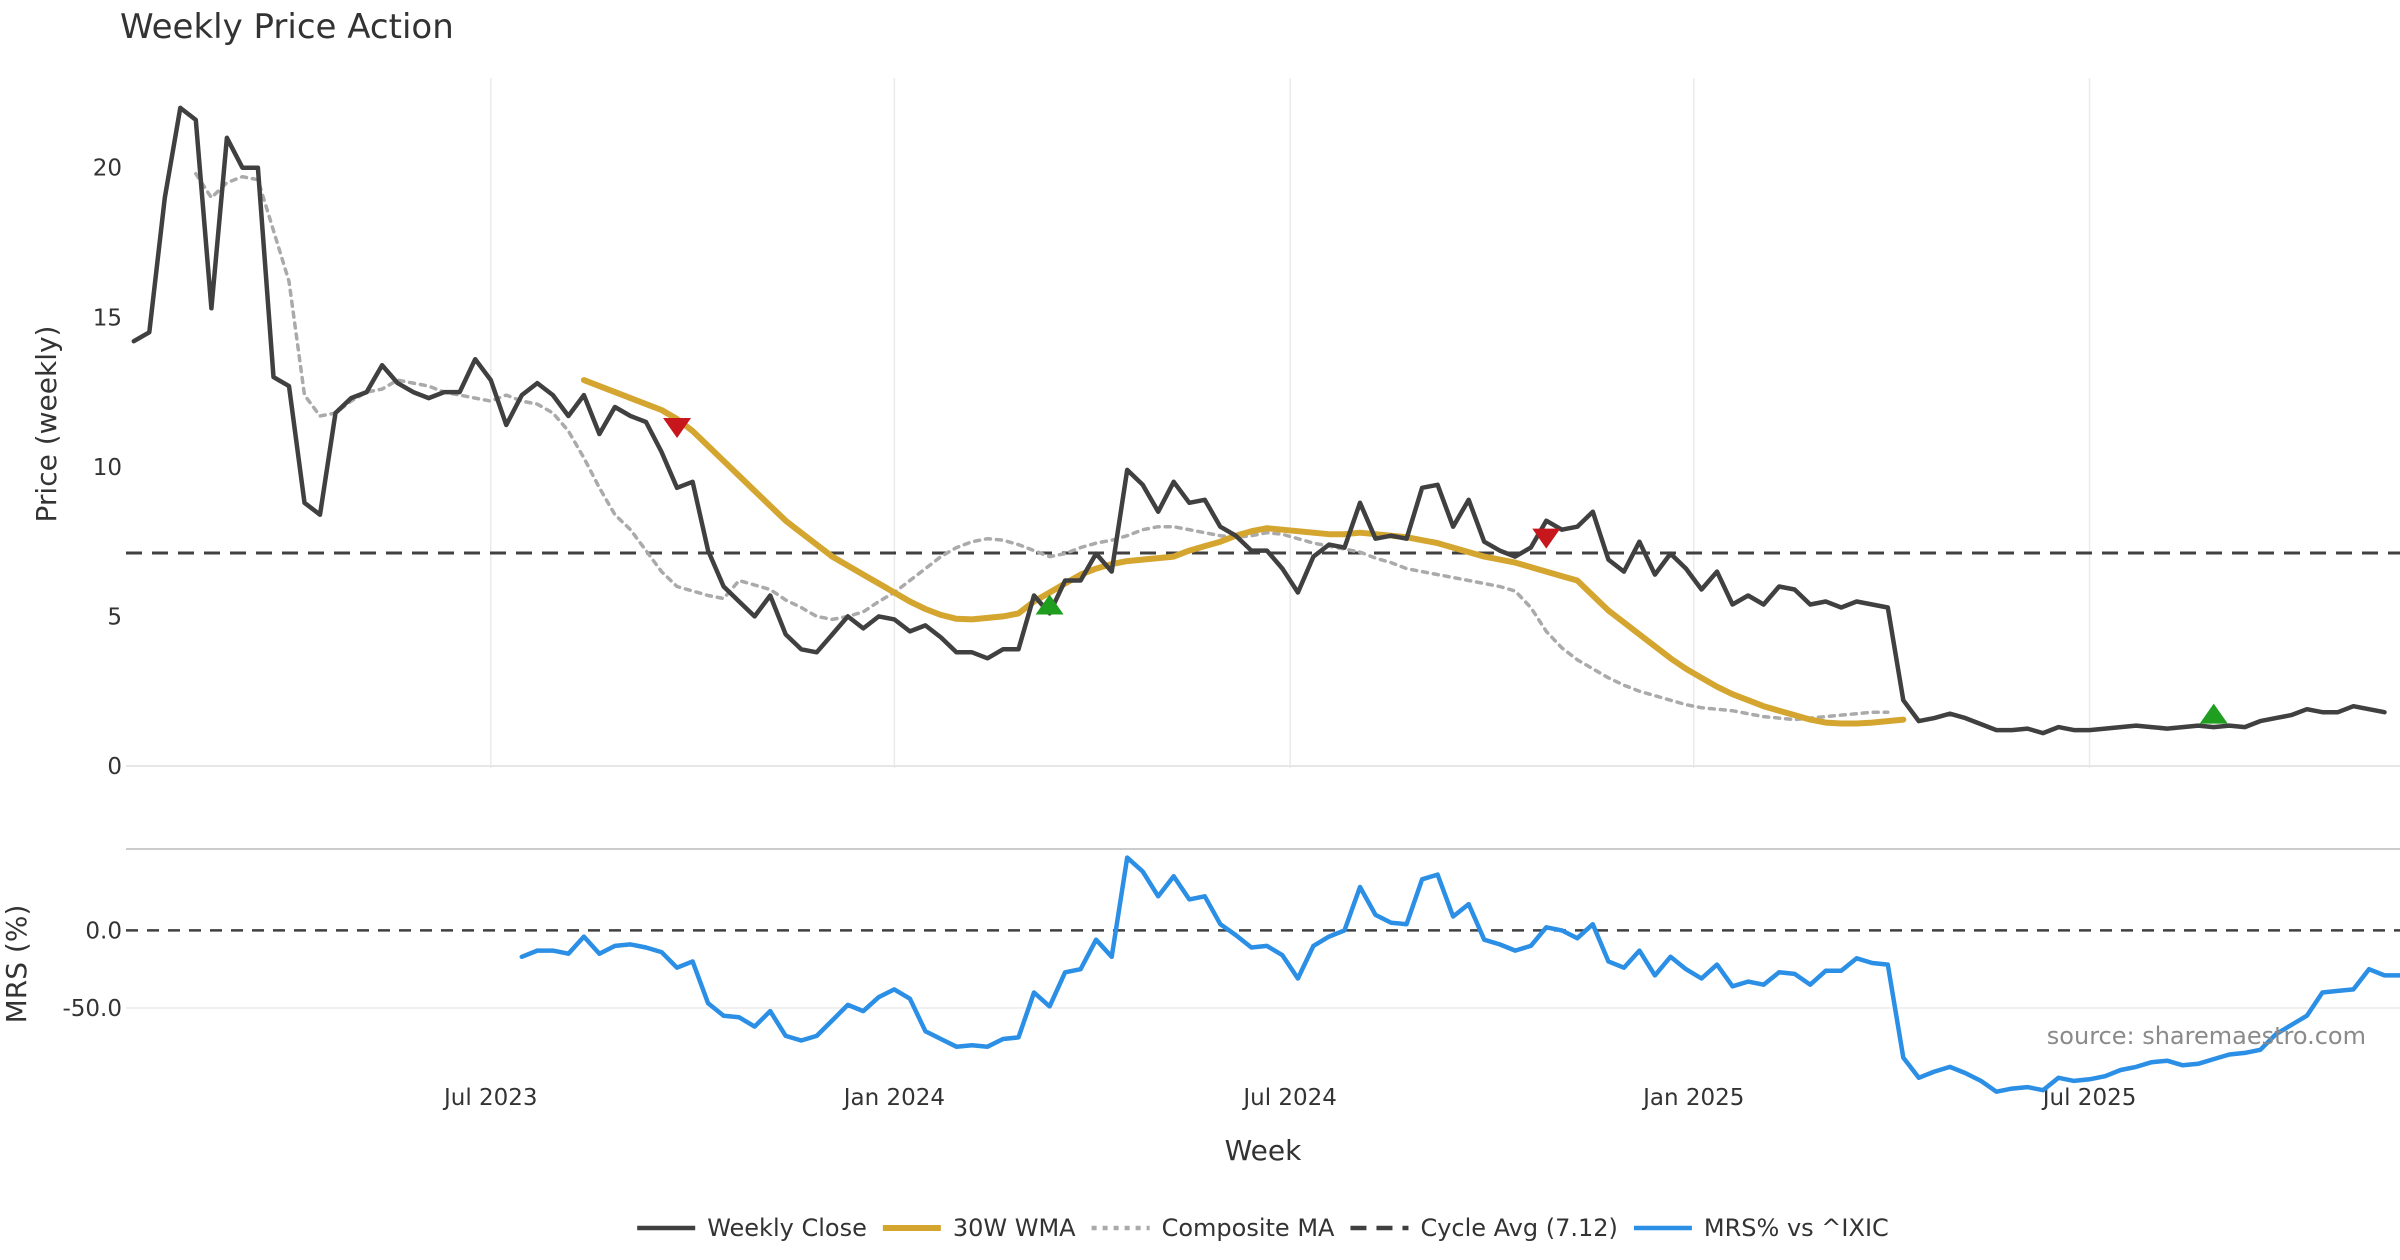 The image size is (2400, 1260). Describe the element at coordinates (1692, 1098) in the screenshot. I see `x-tick-label: Jan 2025` at that location.